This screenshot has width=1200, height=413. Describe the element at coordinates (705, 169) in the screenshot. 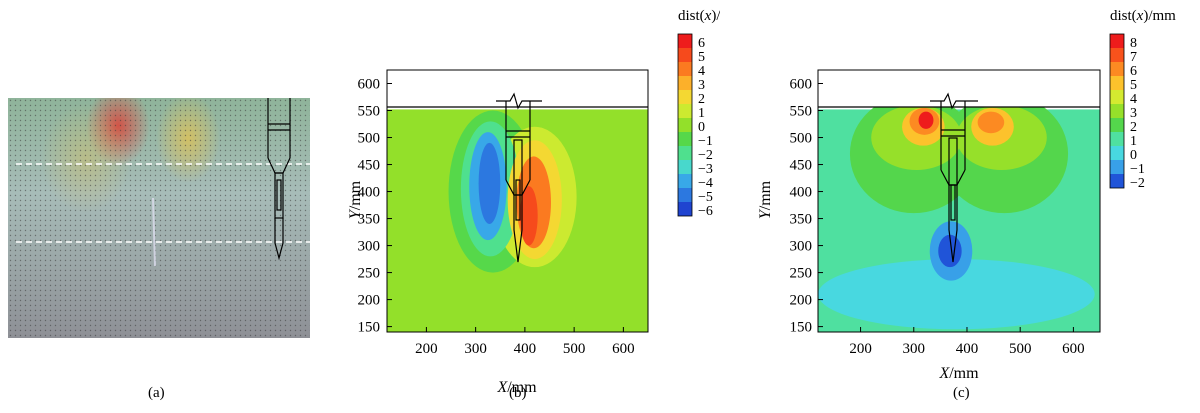

I see `colorbar-label: −3` at that location.